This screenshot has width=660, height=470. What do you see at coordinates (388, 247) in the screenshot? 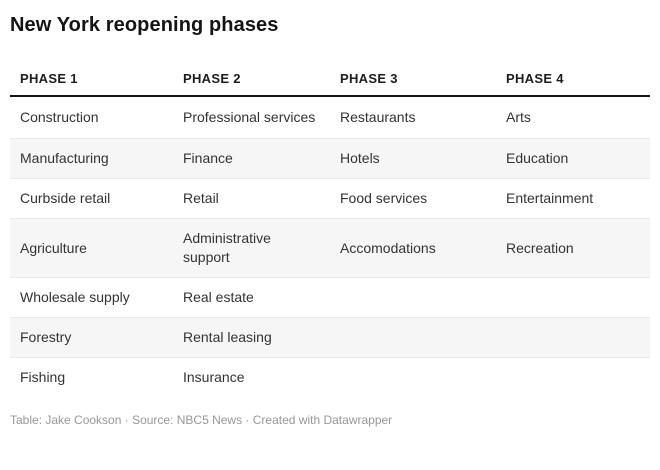
I see `table-cell: Accomodations` at bounding box center [388, 247].